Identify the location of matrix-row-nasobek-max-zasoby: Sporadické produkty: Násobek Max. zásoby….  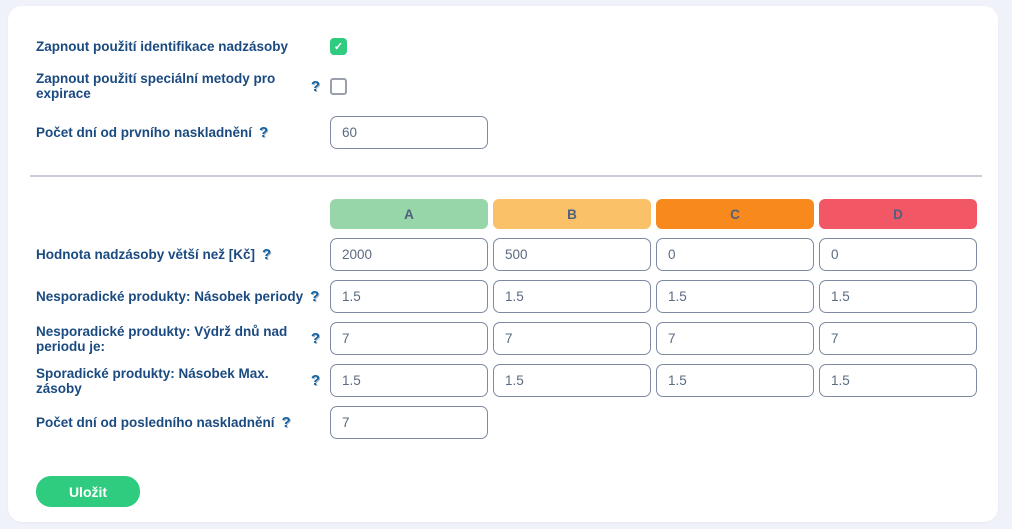
(517, 380).